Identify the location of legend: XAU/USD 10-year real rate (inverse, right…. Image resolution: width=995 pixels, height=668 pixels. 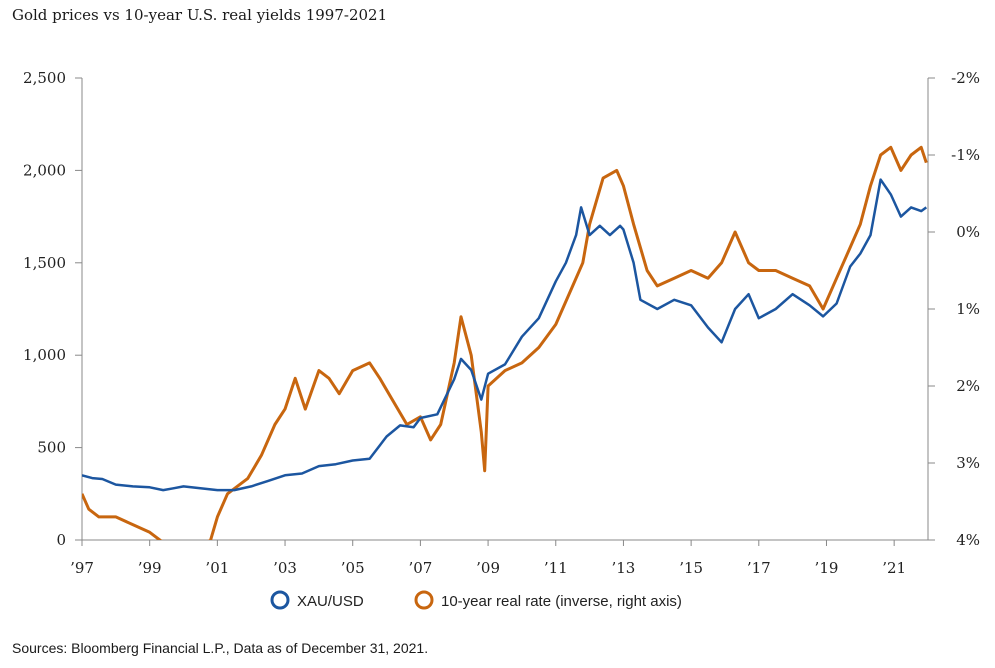
(476, 600).